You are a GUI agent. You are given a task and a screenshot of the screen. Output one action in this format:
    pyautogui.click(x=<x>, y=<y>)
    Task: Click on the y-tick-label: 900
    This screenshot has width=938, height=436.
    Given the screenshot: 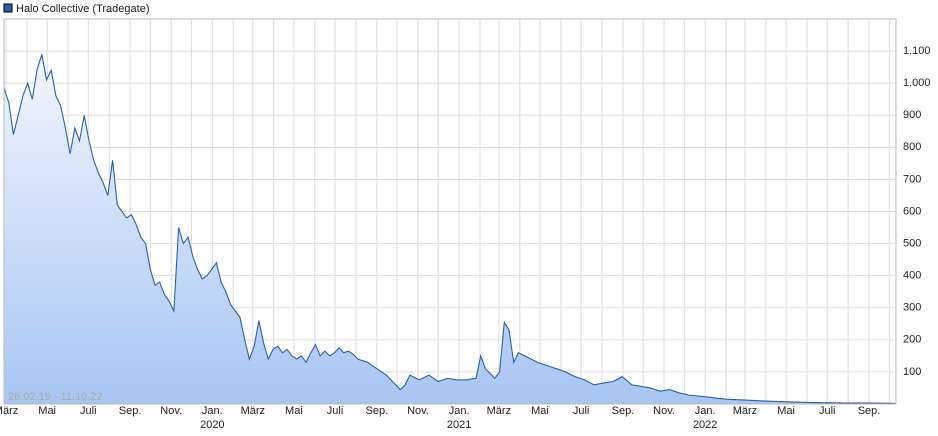 What is the action you would take?
    pyautogui.click(x=912, y=115)
    